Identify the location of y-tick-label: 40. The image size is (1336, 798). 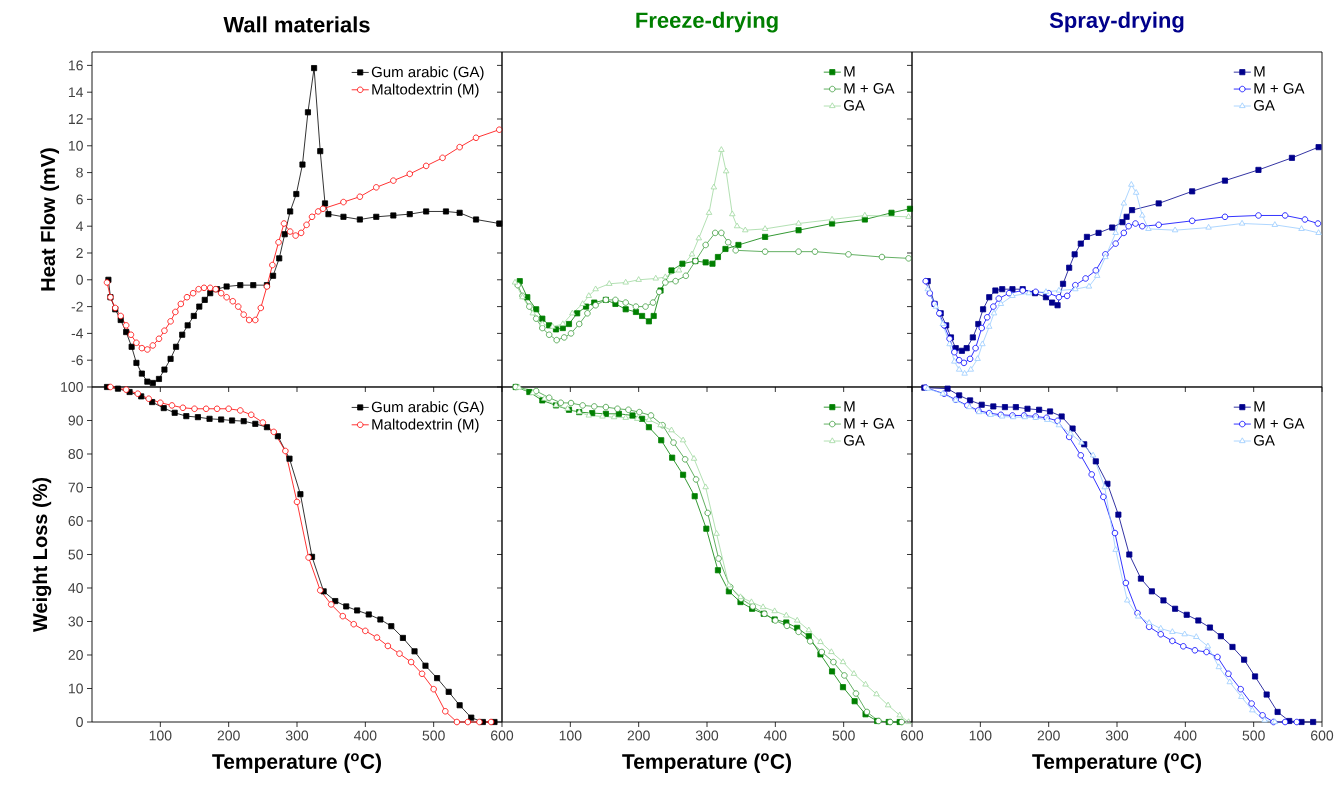
(75, 588).